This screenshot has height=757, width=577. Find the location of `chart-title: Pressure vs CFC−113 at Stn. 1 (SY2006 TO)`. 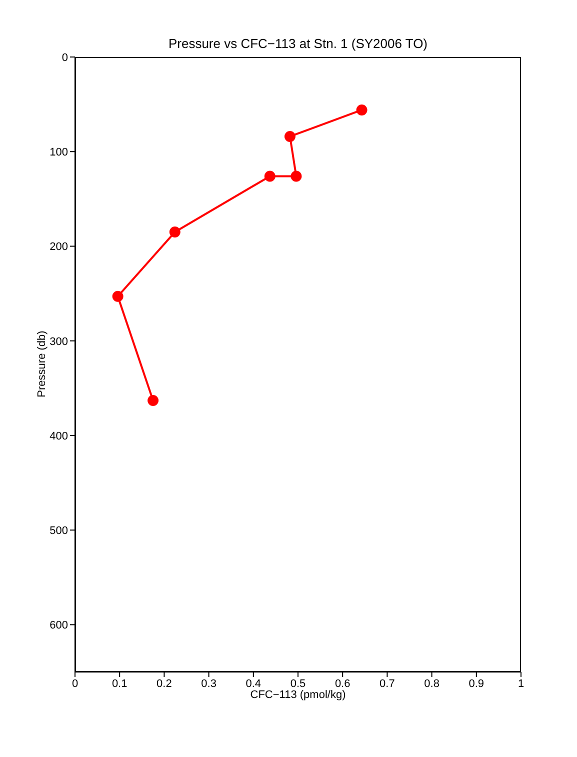

chart-title: Pressure vs CFC−113 at Stn. 1 (SY2006 TO) is located at coordinates (298, 43).